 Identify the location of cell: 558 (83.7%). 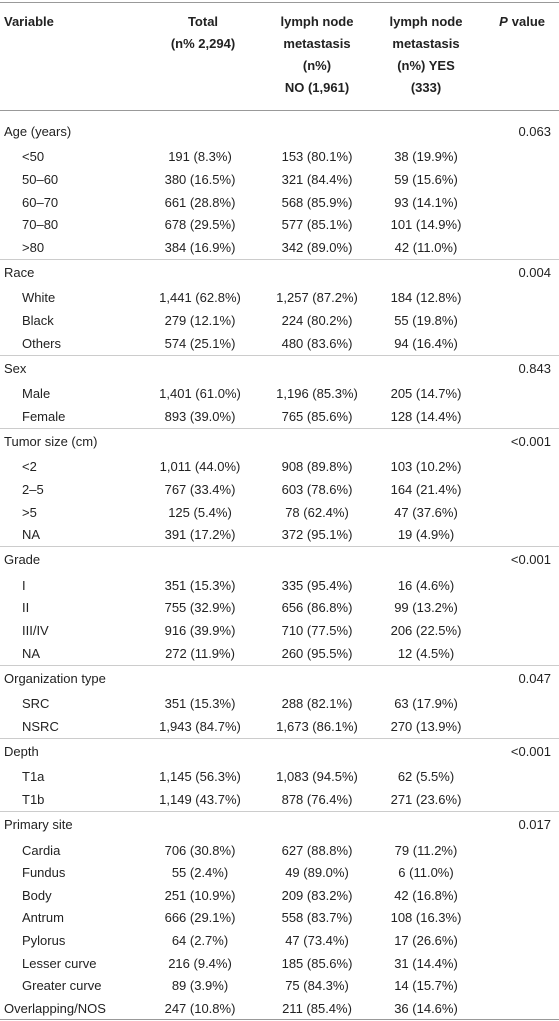
(317, 918).